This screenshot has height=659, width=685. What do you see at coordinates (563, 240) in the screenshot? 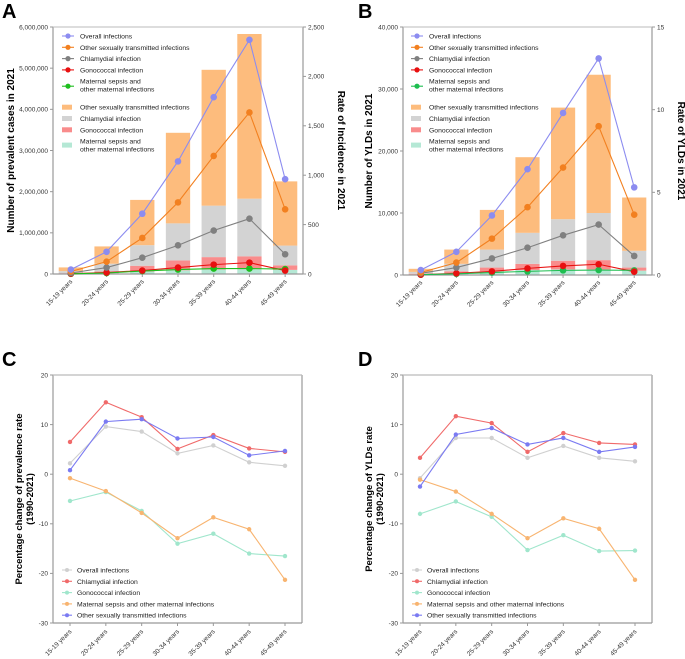
I see `bar-chlamydial-infection-35-39-years` at bounding box center [563, 240].